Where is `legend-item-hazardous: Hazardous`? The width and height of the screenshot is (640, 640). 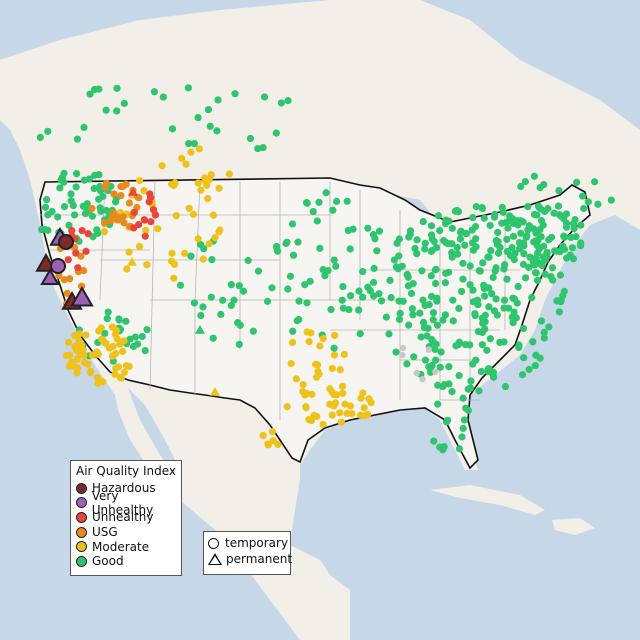
legend-item-hazardous: Hazardous is located at coordinates (126, 488).